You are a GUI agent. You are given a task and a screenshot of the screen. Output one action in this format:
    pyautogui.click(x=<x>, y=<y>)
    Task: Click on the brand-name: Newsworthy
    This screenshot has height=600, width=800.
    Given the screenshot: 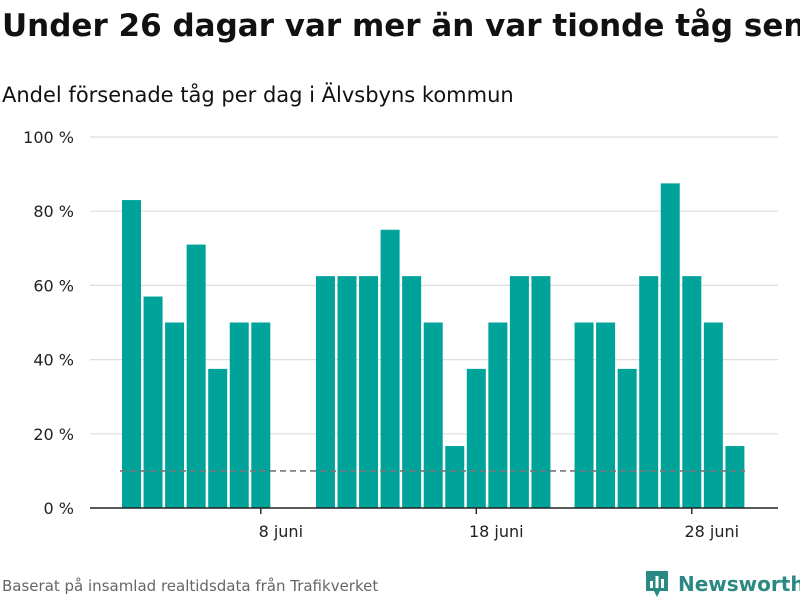 What is the action you would take?
    pyautogui.click(x=739, y=584)
    